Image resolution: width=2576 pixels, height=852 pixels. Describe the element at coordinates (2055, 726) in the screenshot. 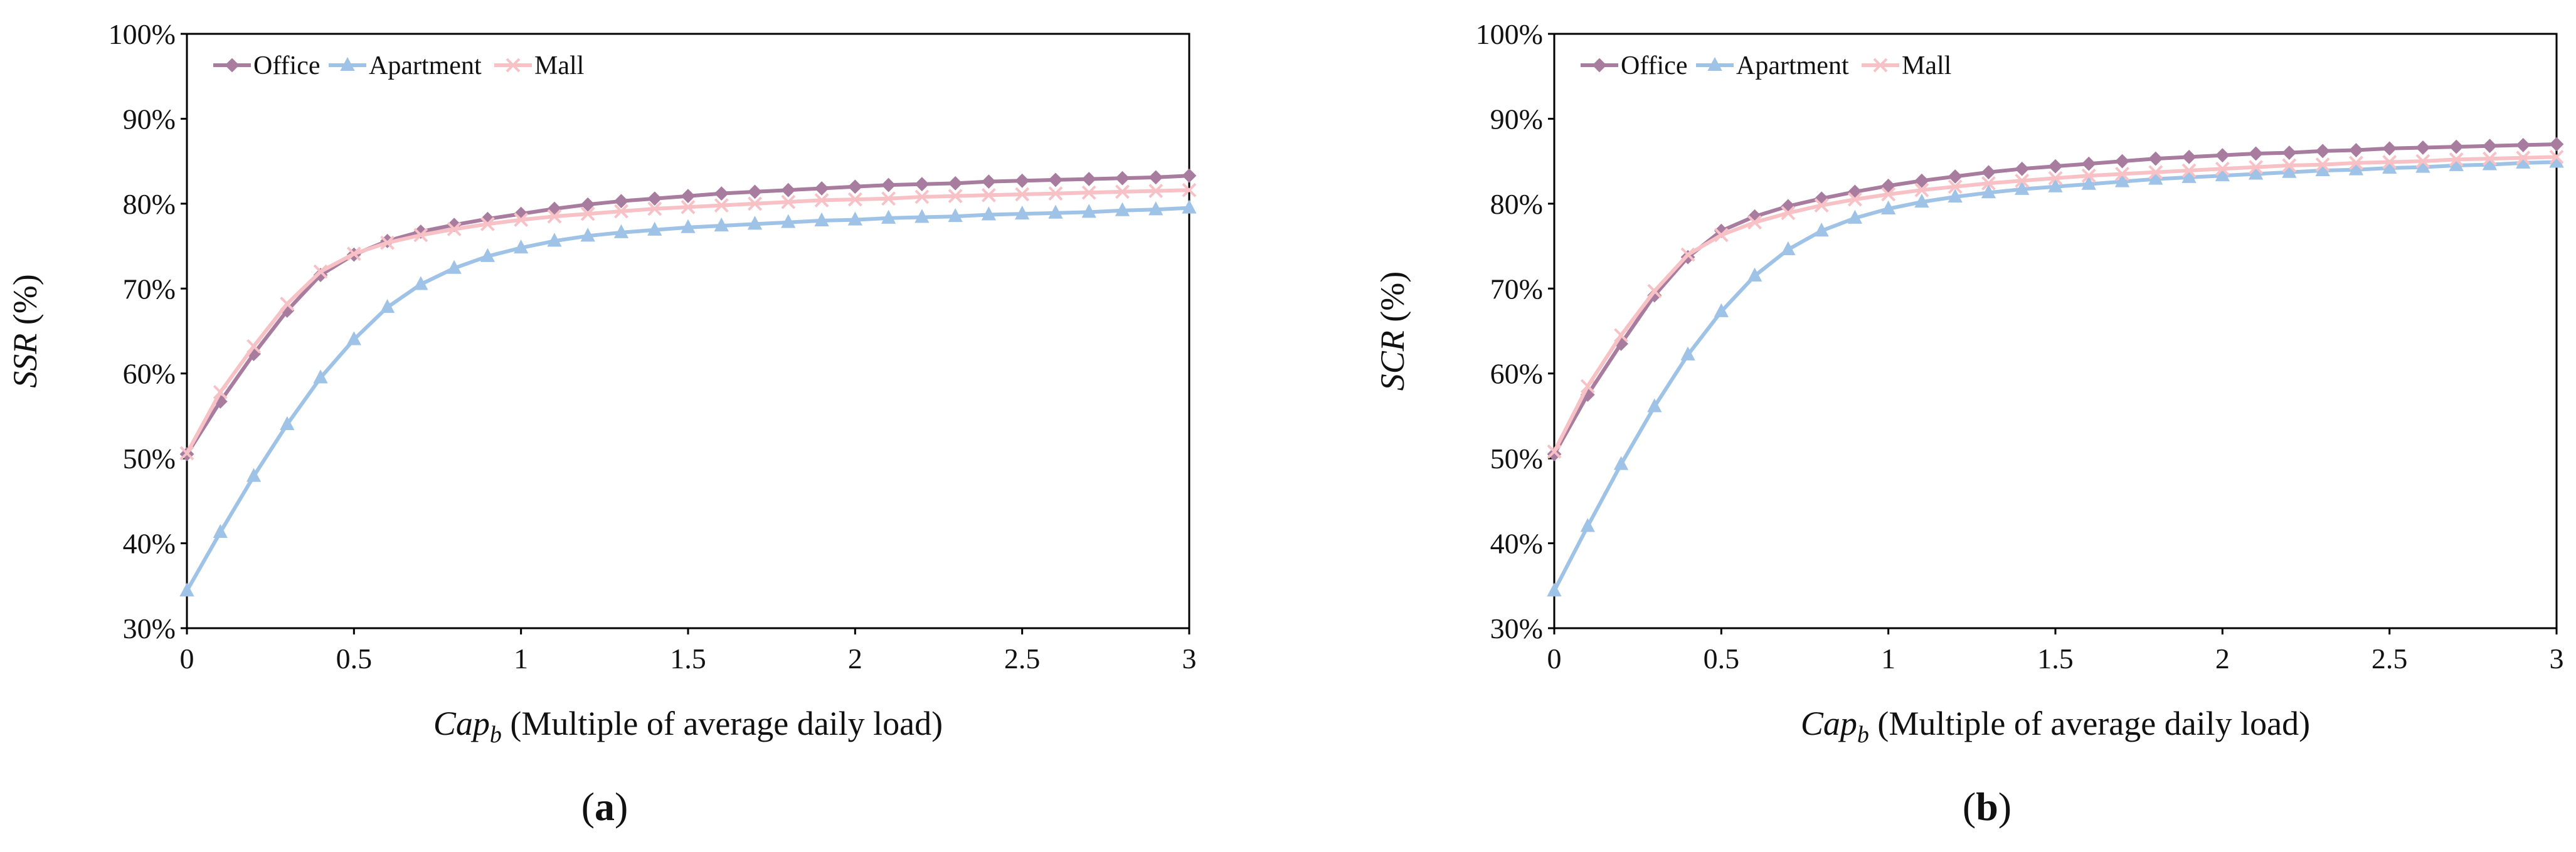

I see `x-axis-title-b: Capb (Multiple of average daily load)` at that location.